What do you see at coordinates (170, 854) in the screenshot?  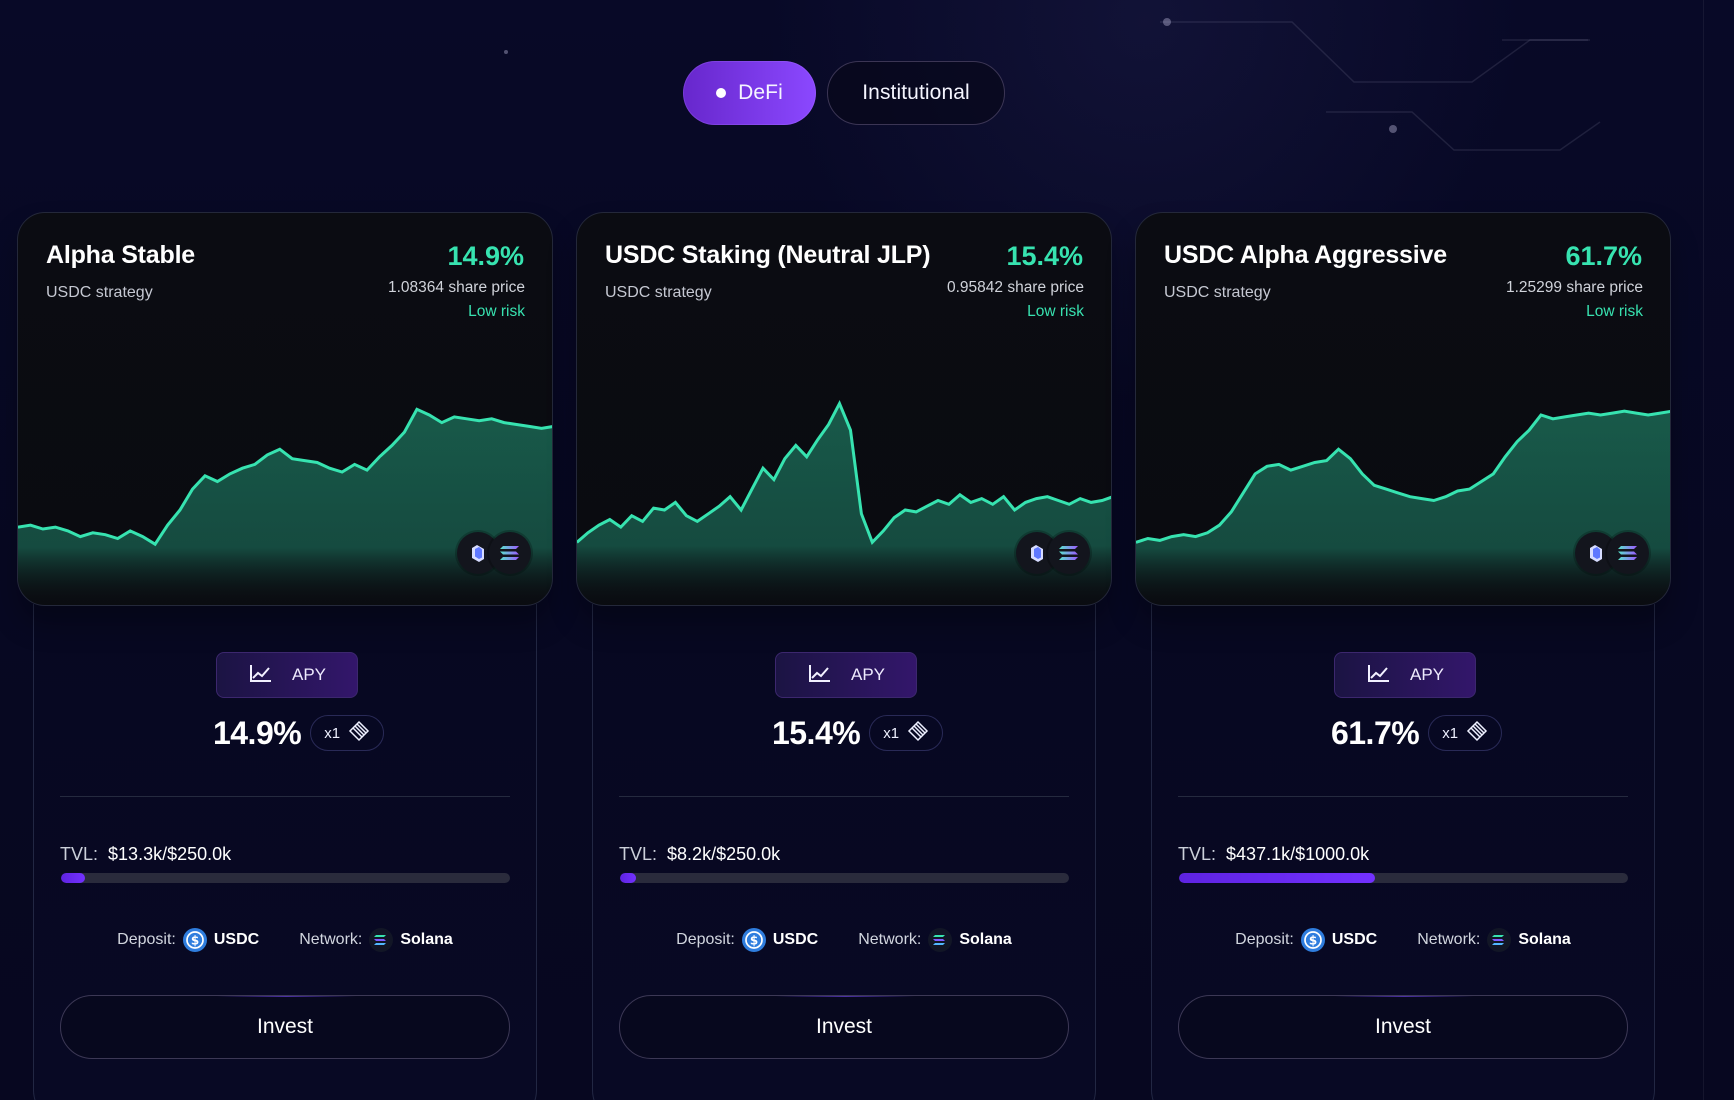 I see `tvl-value: $13.3k/$250.0k` at bounding box center [170, 854].